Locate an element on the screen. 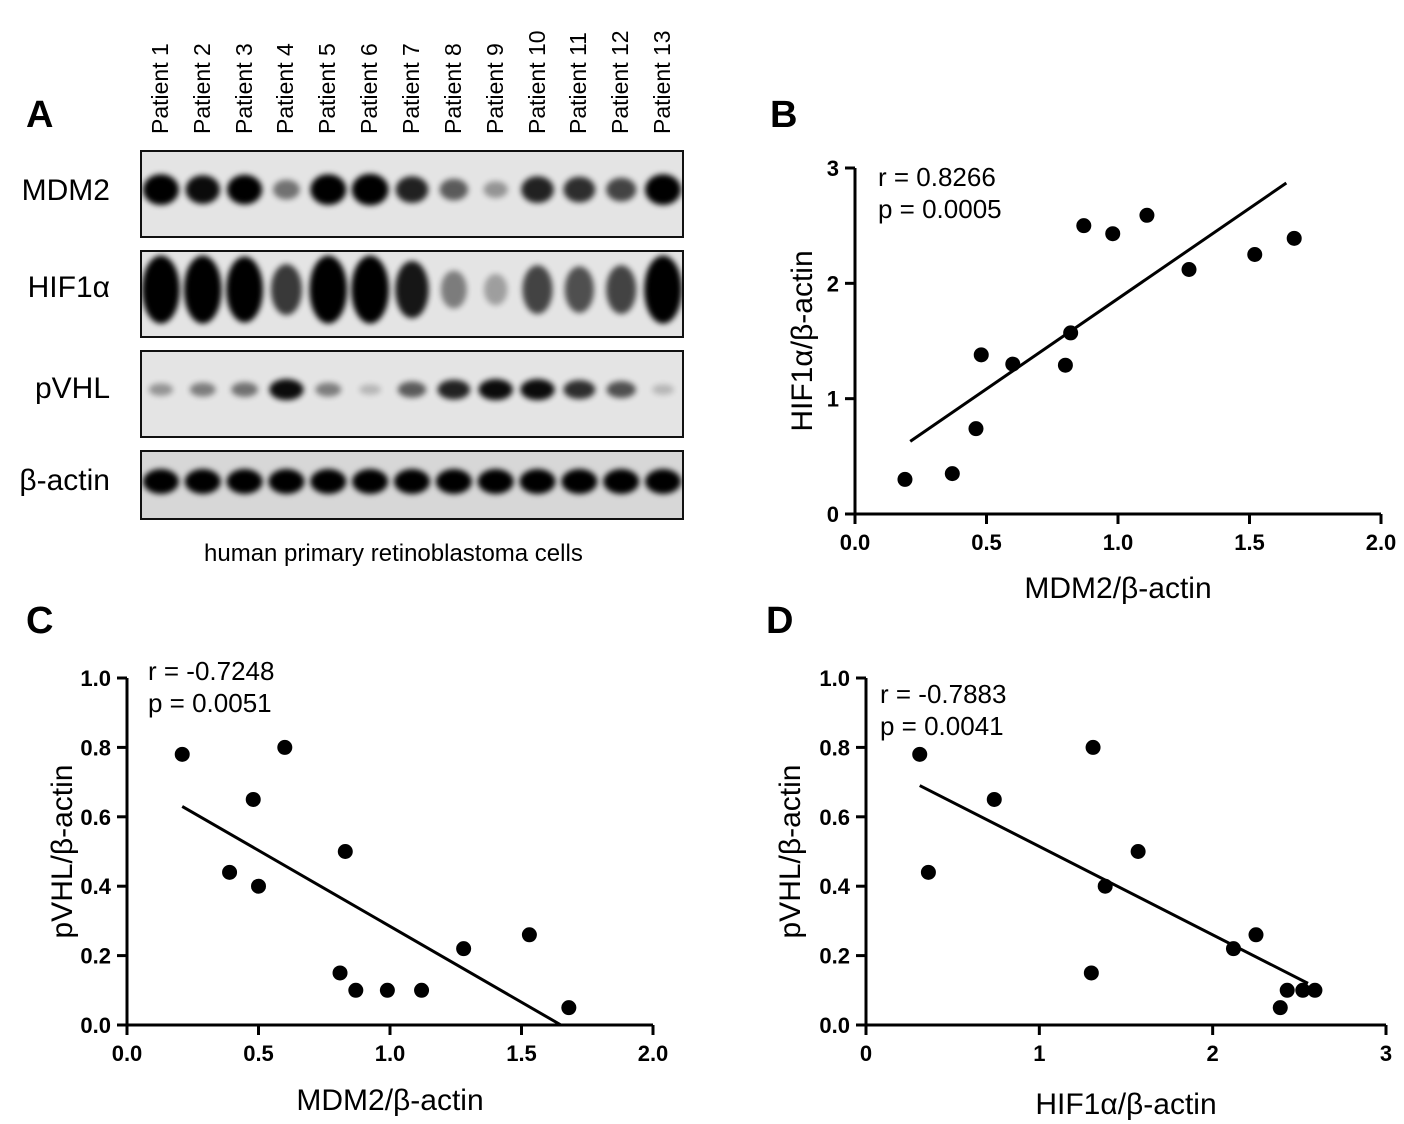  x-tick-label: 0.5 is located at coordinates (986, 542).